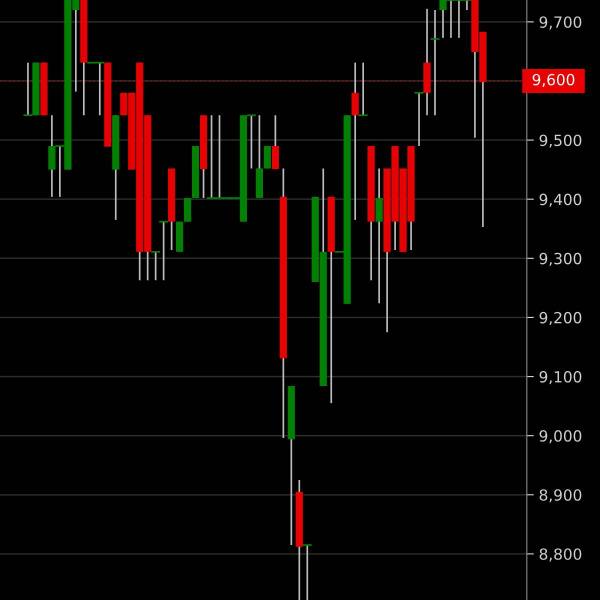 This screenshot has width=600, height=600. What do you see at coordinates (561, 259) in the screenshot?
I see `y-tick-label: 9,300` at bounding box center [561, 259].